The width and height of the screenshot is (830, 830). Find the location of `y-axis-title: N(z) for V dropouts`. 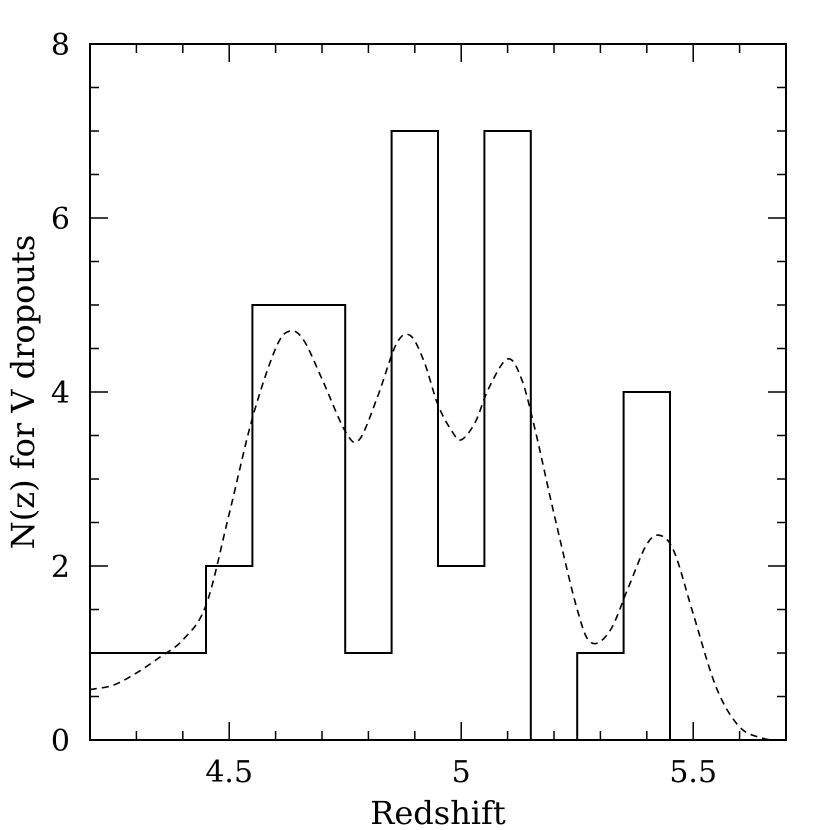

y-axis-title: N(z) for V dropouts is located at coordinates (23, 392).